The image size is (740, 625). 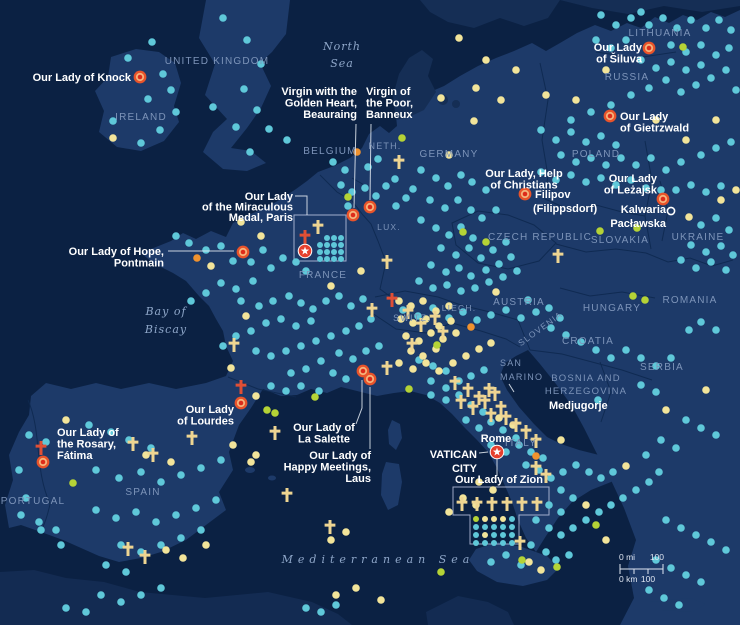 I want to click on callout-knock: Our Lady of Knock, so click(x=82, y=78).